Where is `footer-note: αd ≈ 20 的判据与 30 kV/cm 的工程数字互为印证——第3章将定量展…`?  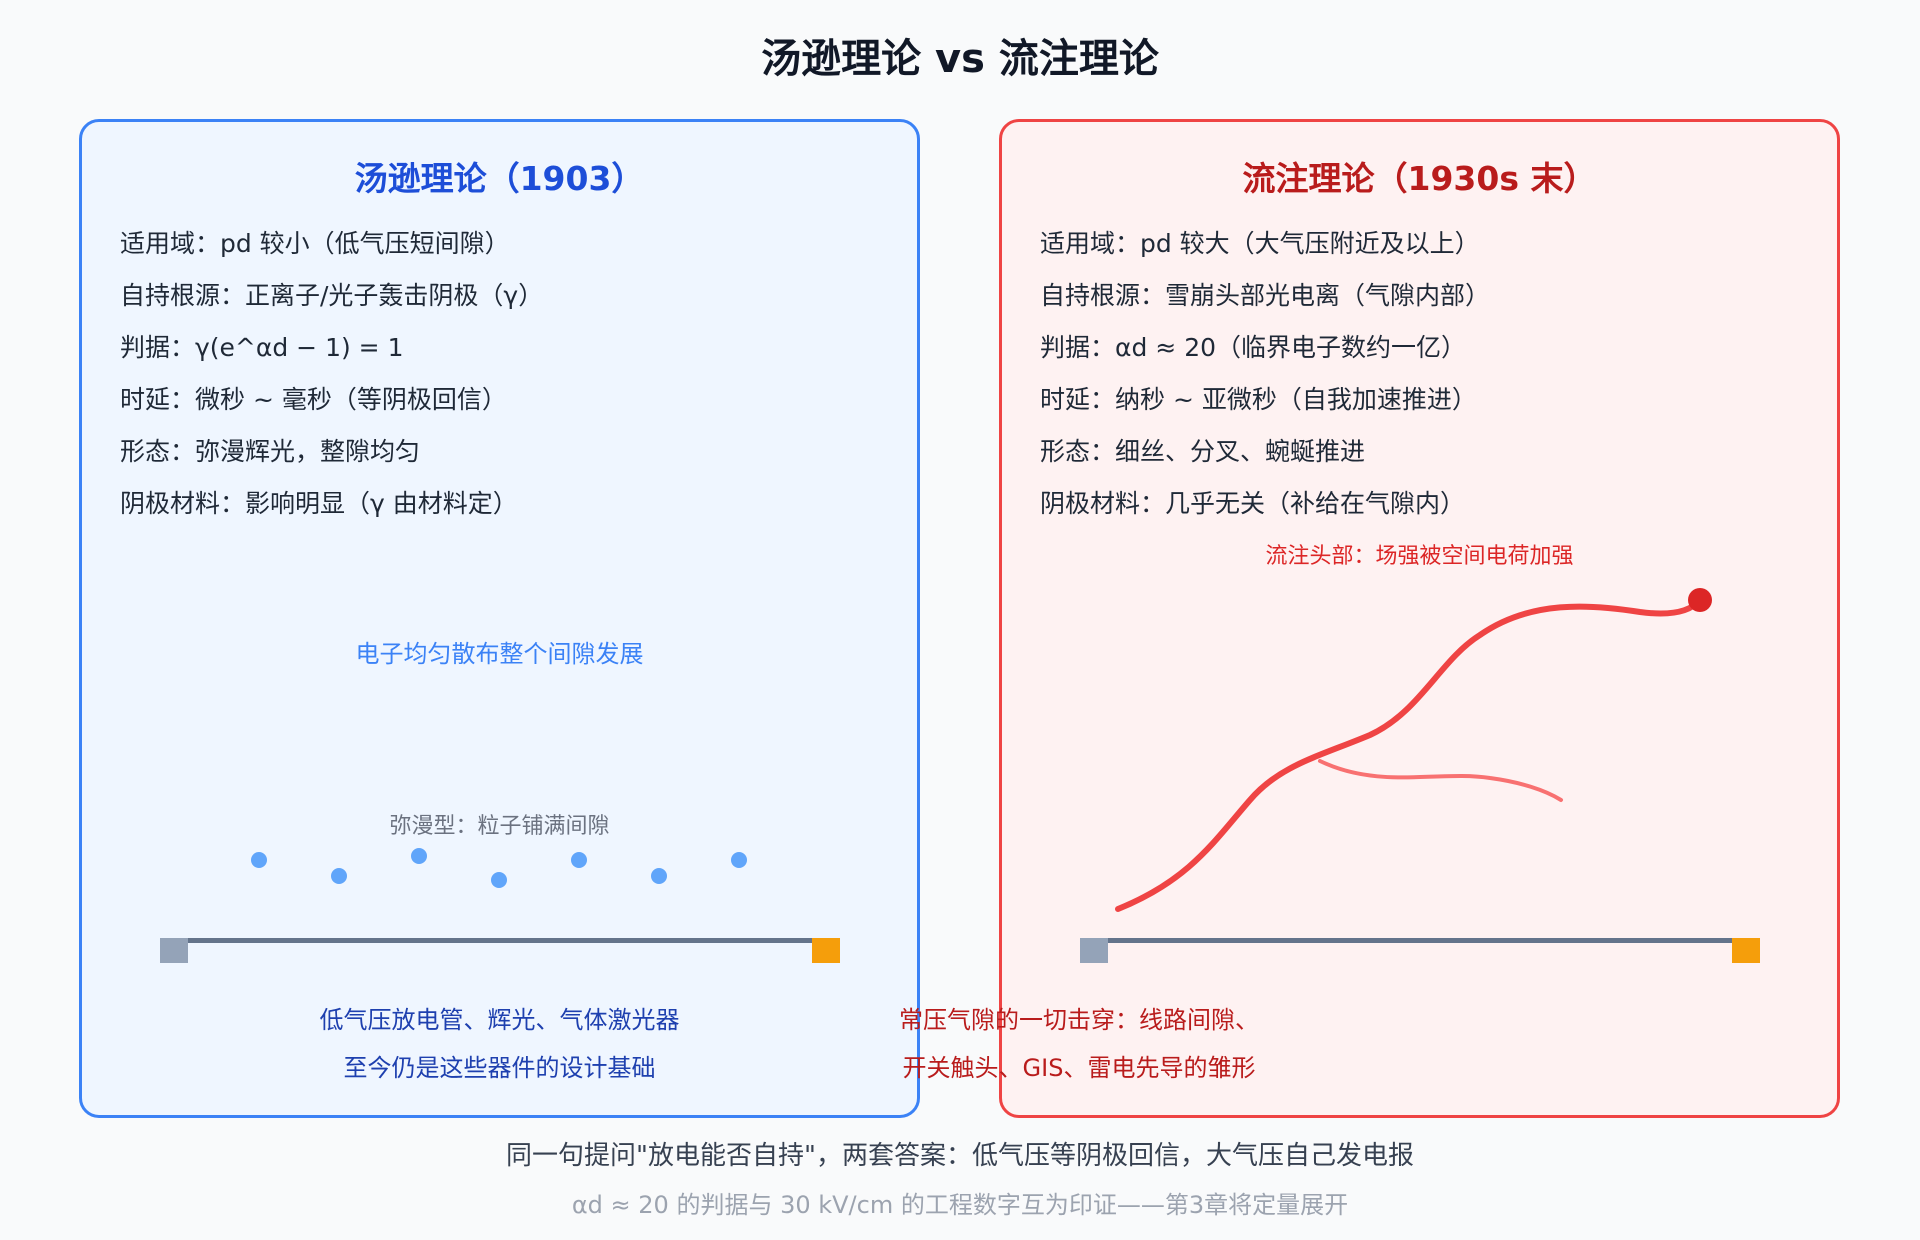
footer-note: αd ≈ 20 的判据与 30 kV/cm 的工程数字互为印证——第3章将定量展… is located at coordinates (960, 1205).